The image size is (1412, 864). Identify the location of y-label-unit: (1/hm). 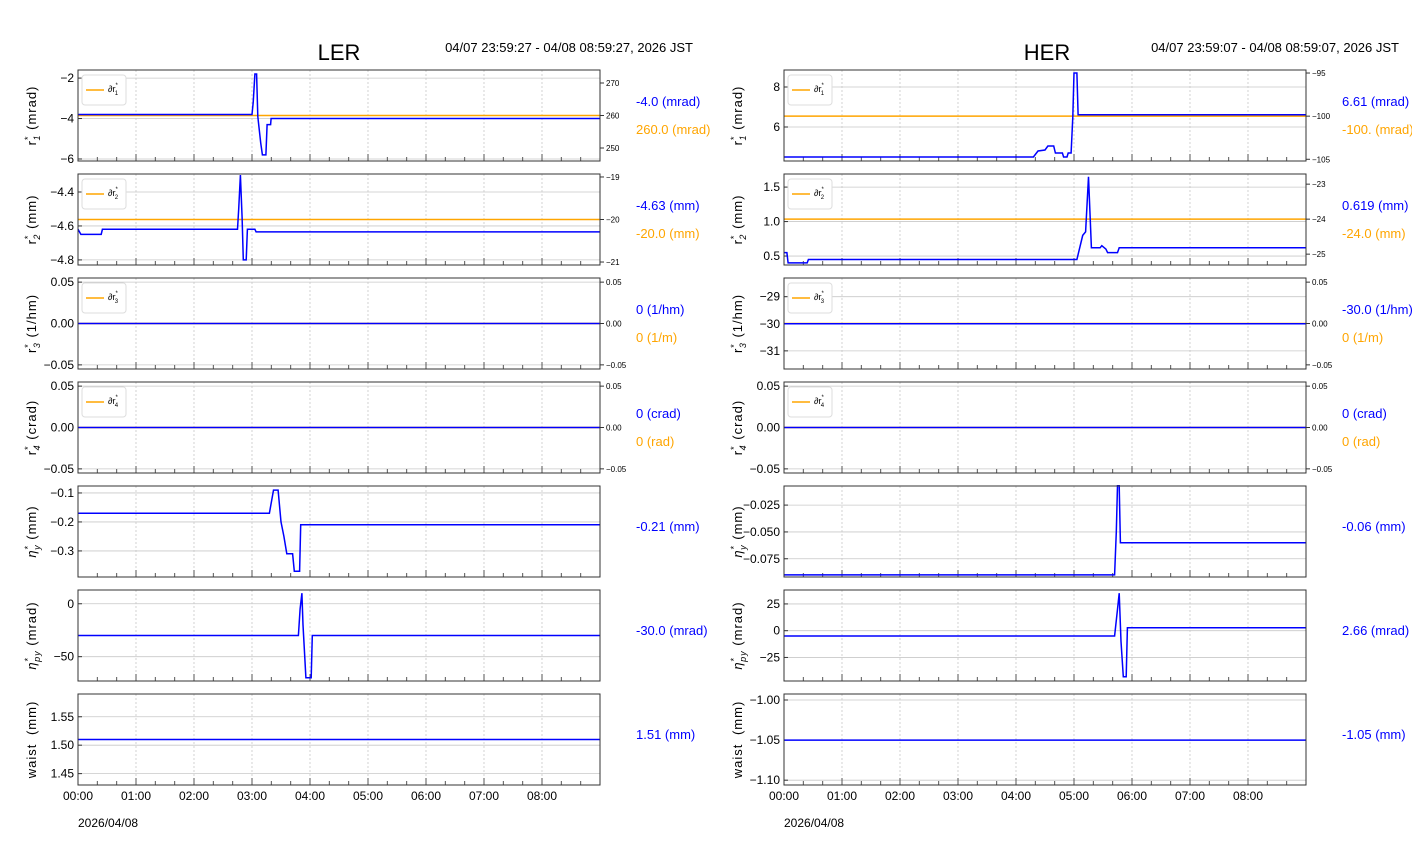
(31, 316).